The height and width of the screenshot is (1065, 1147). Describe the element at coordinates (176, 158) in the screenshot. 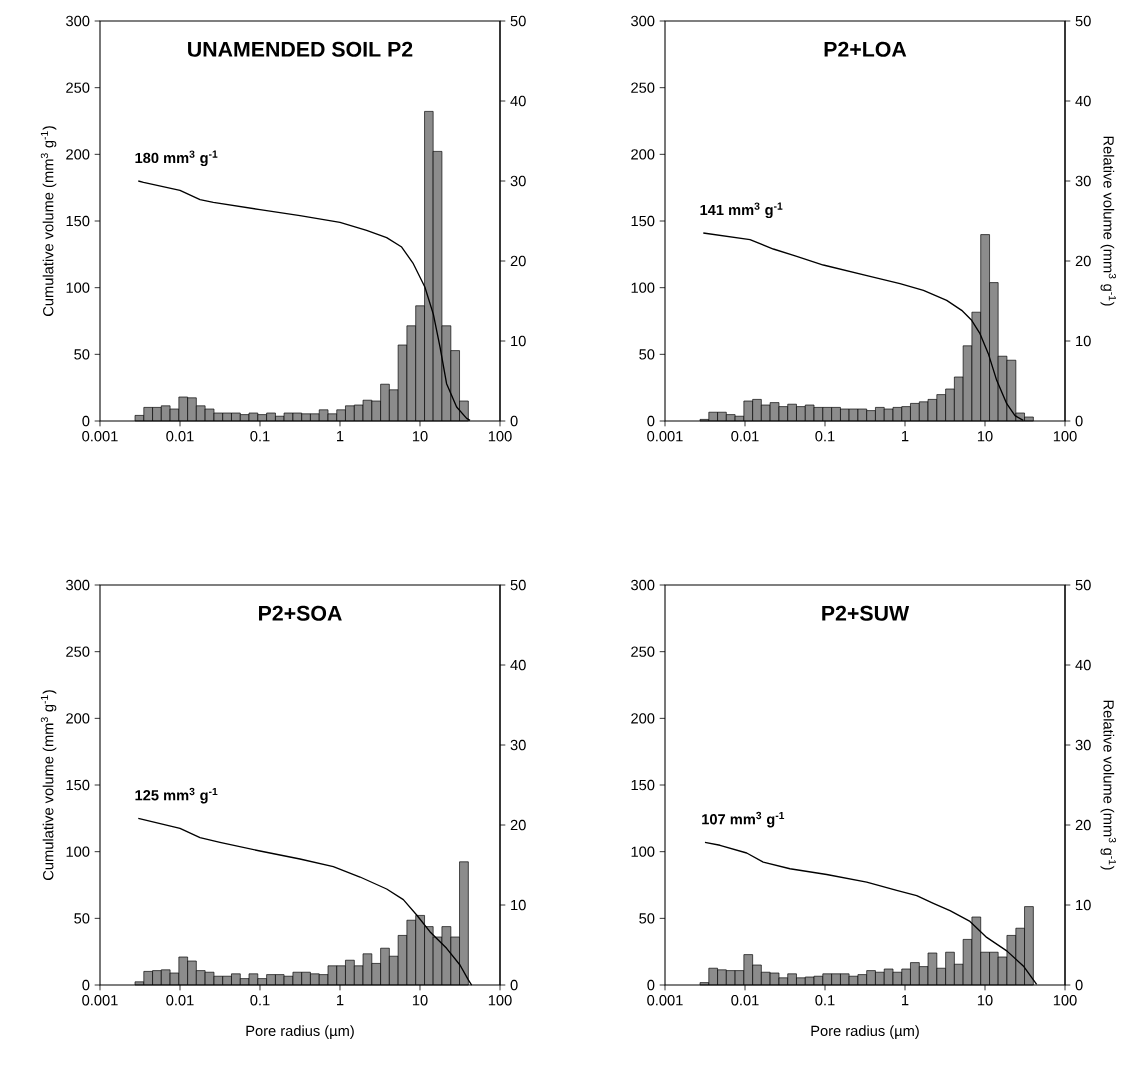

I see `annotation: 180 mm$^{3}$ g$^{-1}$` at that location.